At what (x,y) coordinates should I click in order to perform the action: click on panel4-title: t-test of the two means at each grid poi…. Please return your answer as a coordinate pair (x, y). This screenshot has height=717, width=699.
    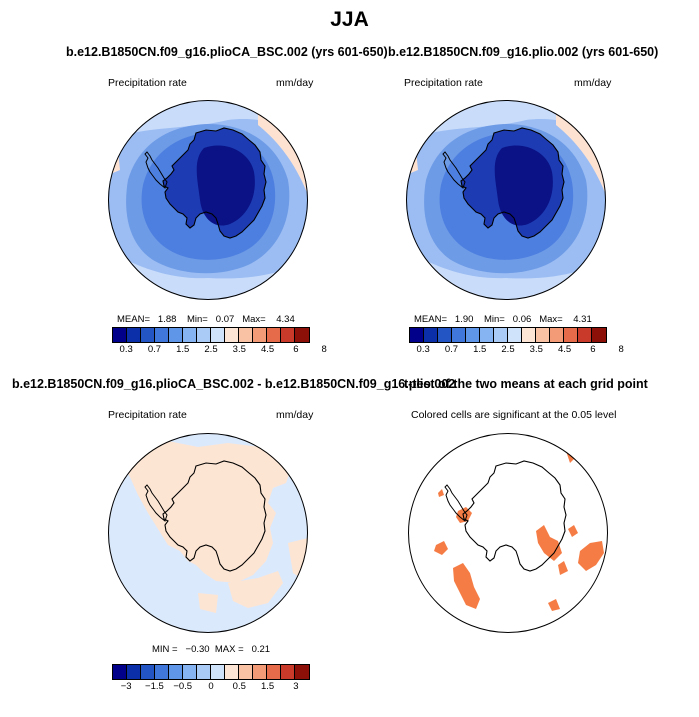
    Looking at the image, I should click on (526, 384).